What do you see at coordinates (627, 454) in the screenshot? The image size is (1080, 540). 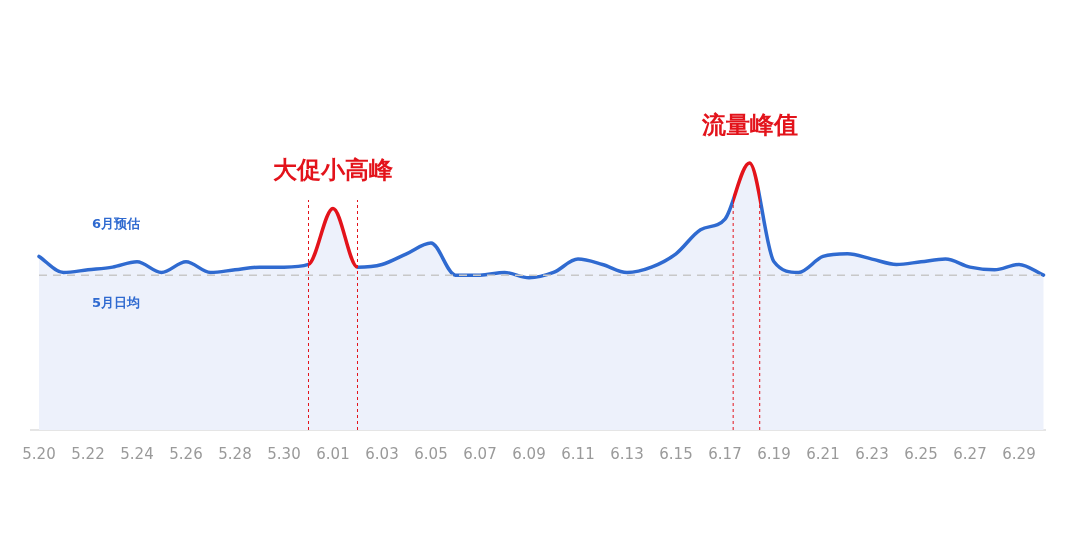 I see `x-tick-label: 6.13` at bounding box center [627, 454].